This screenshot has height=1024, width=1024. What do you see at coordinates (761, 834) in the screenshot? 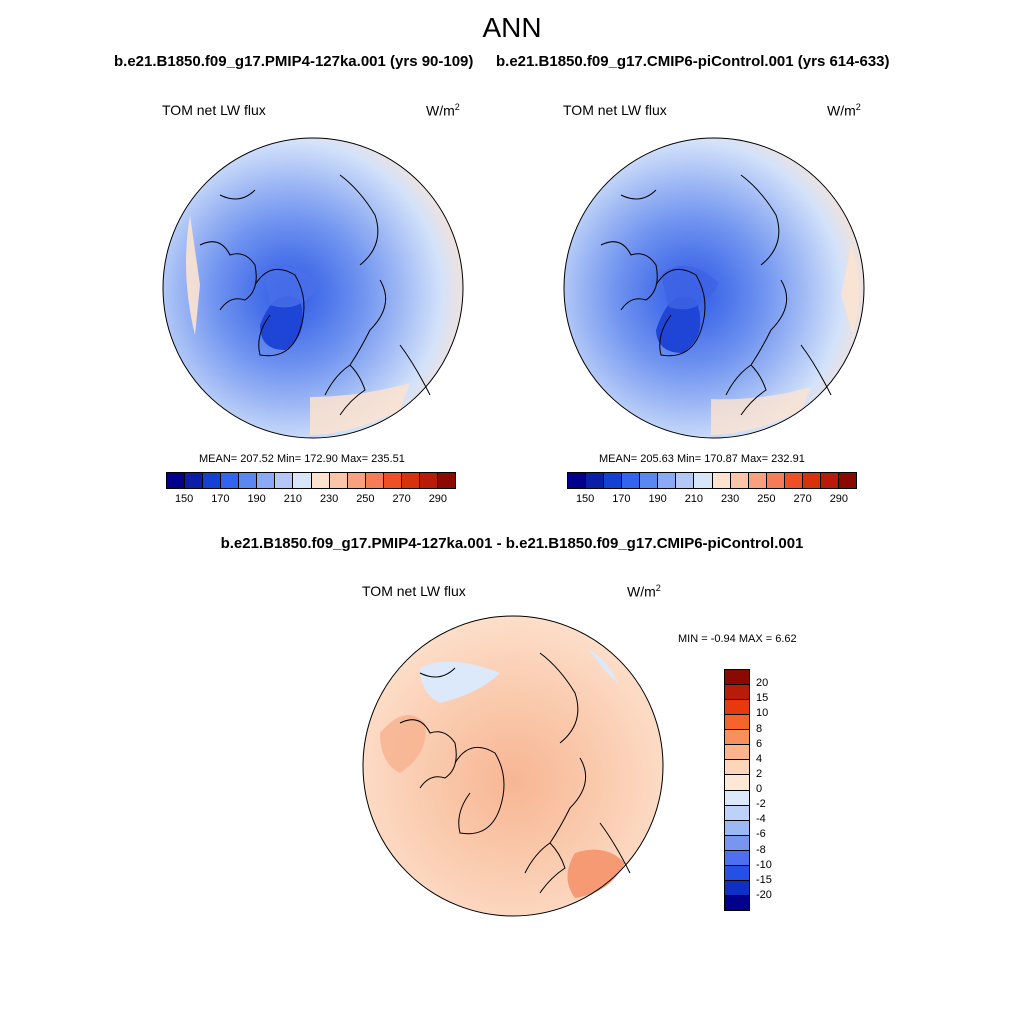
I see `diff-colorbar-label: -6` at bounding box center [761, 834].